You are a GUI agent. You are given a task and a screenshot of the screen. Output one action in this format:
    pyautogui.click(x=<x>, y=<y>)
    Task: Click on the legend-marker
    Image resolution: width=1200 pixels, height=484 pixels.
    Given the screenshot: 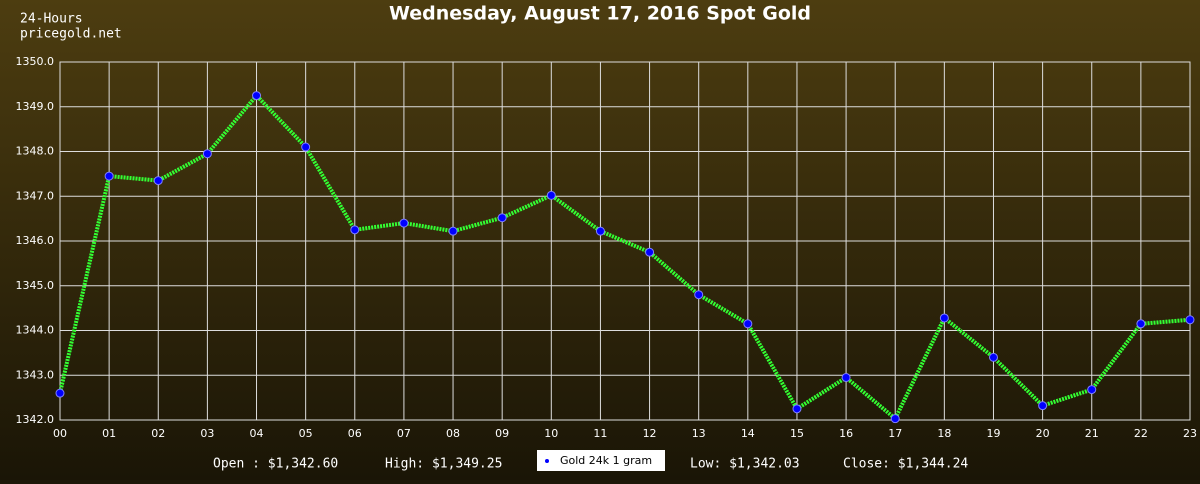 What is the action you would take?
    pyautogui.click(x=547, y=461)
    